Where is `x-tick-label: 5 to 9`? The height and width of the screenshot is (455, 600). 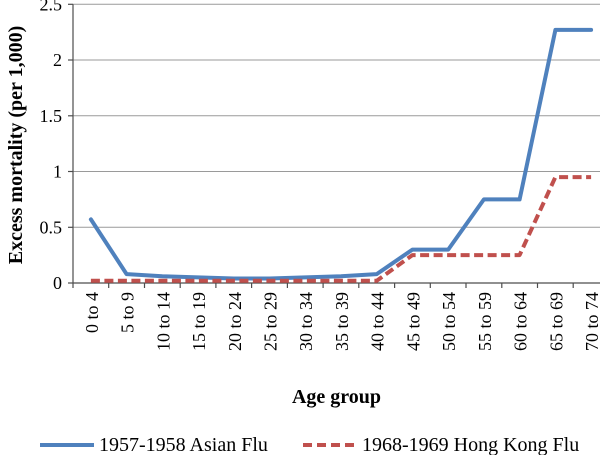
x-tick-label: 5 to 9 is located at coordinates (128, 312).